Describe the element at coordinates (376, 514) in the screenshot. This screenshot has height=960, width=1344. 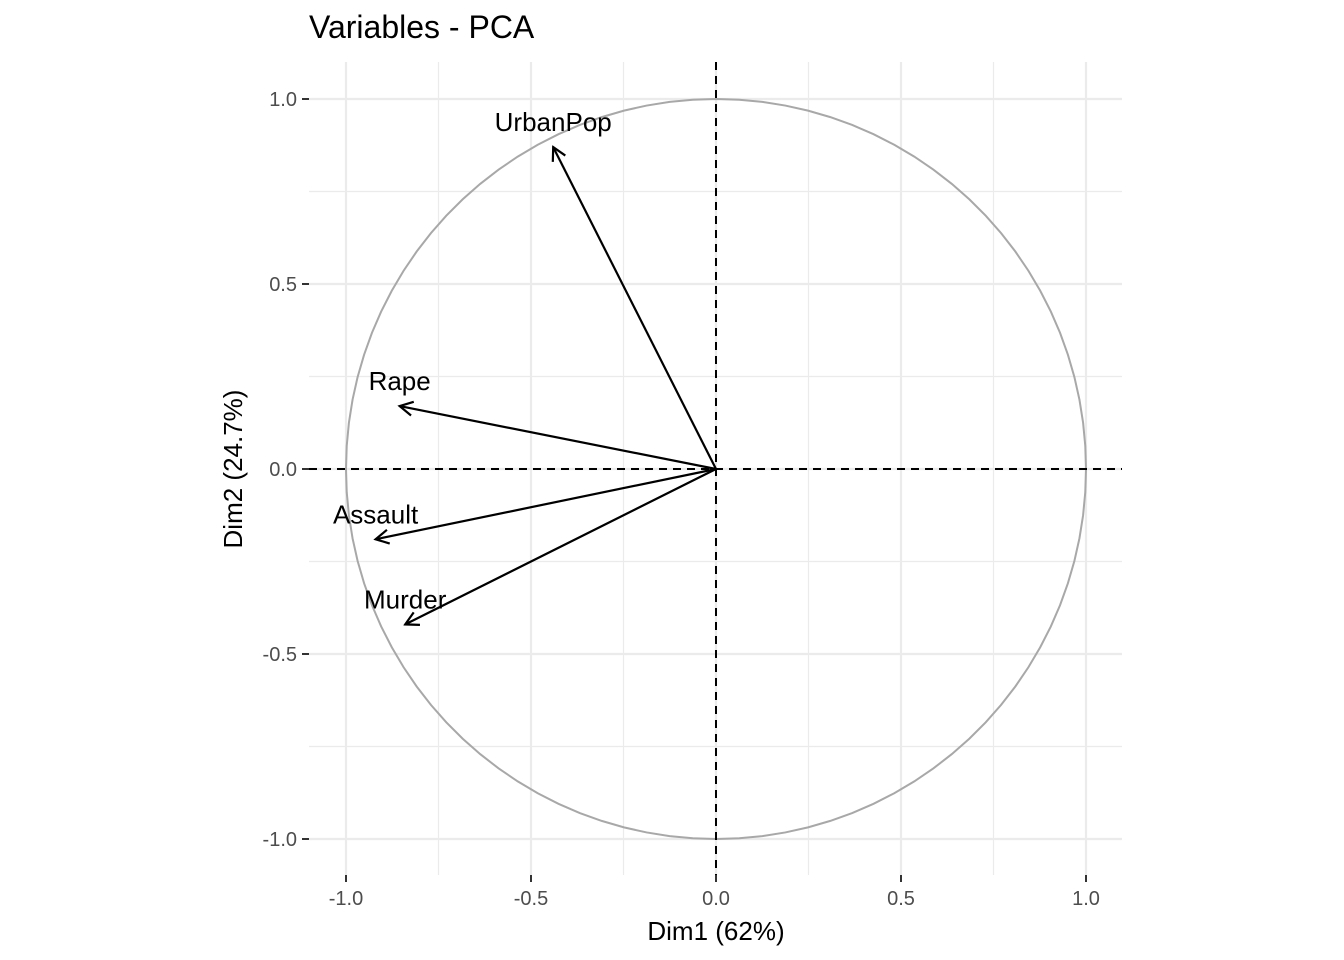
I see `label-assault: Assault` at that location.